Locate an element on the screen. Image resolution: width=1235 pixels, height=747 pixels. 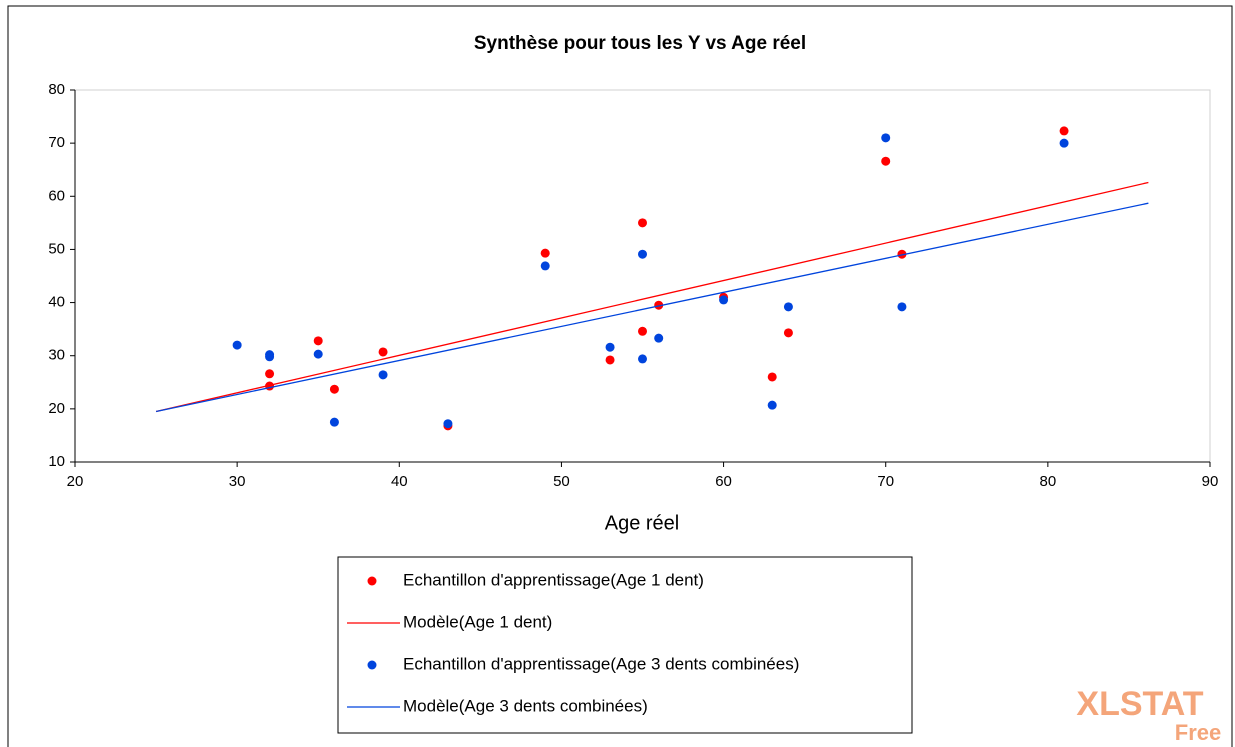
y-tick-label: 60 is located at coordinates (56, 195).